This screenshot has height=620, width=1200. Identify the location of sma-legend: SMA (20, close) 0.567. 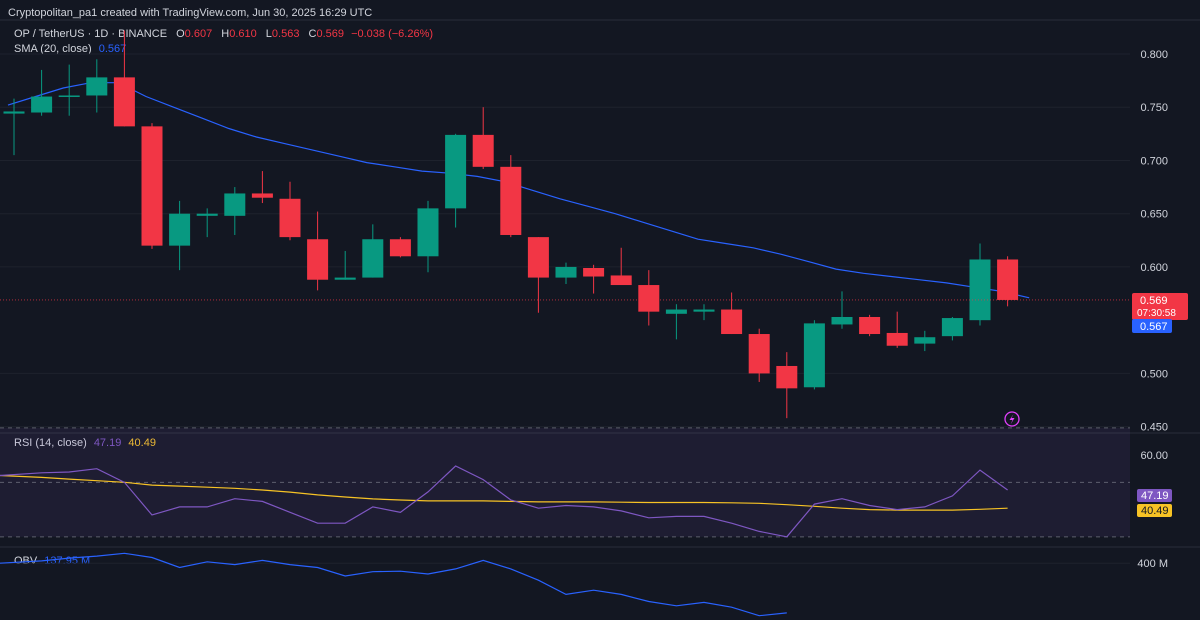
(70, 49).